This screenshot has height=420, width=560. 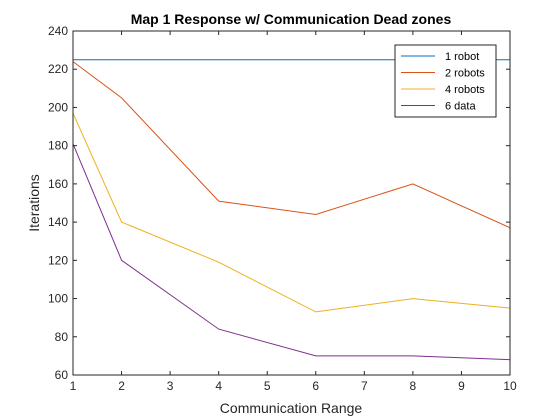 What do you see at coordinates (218, 386) in the screenshot?
I see `x-tick-label: 4` at bounding box center [218, 386].